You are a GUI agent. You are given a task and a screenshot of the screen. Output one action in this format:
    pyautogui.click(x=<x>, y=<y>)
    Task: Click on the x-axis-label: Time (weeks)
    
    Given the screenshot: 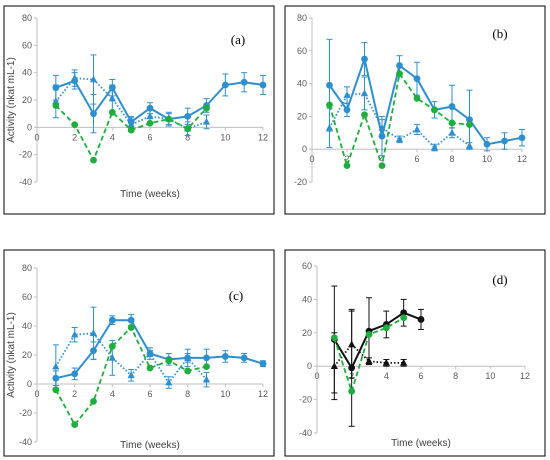 What is the action you would take?
    pyautogui.click(x=150, y=445)
    